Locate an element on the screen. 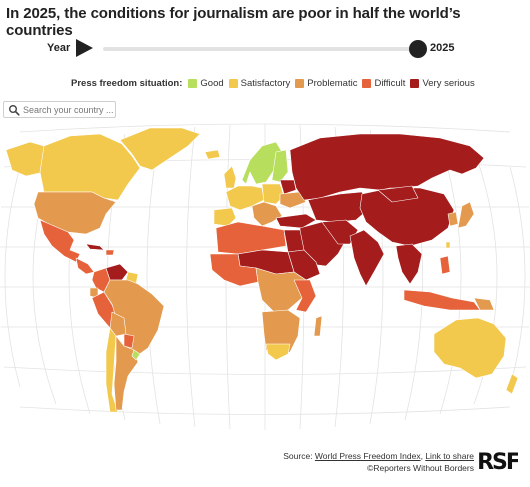  country-finland-baltics is located at coordinates (280, 166).